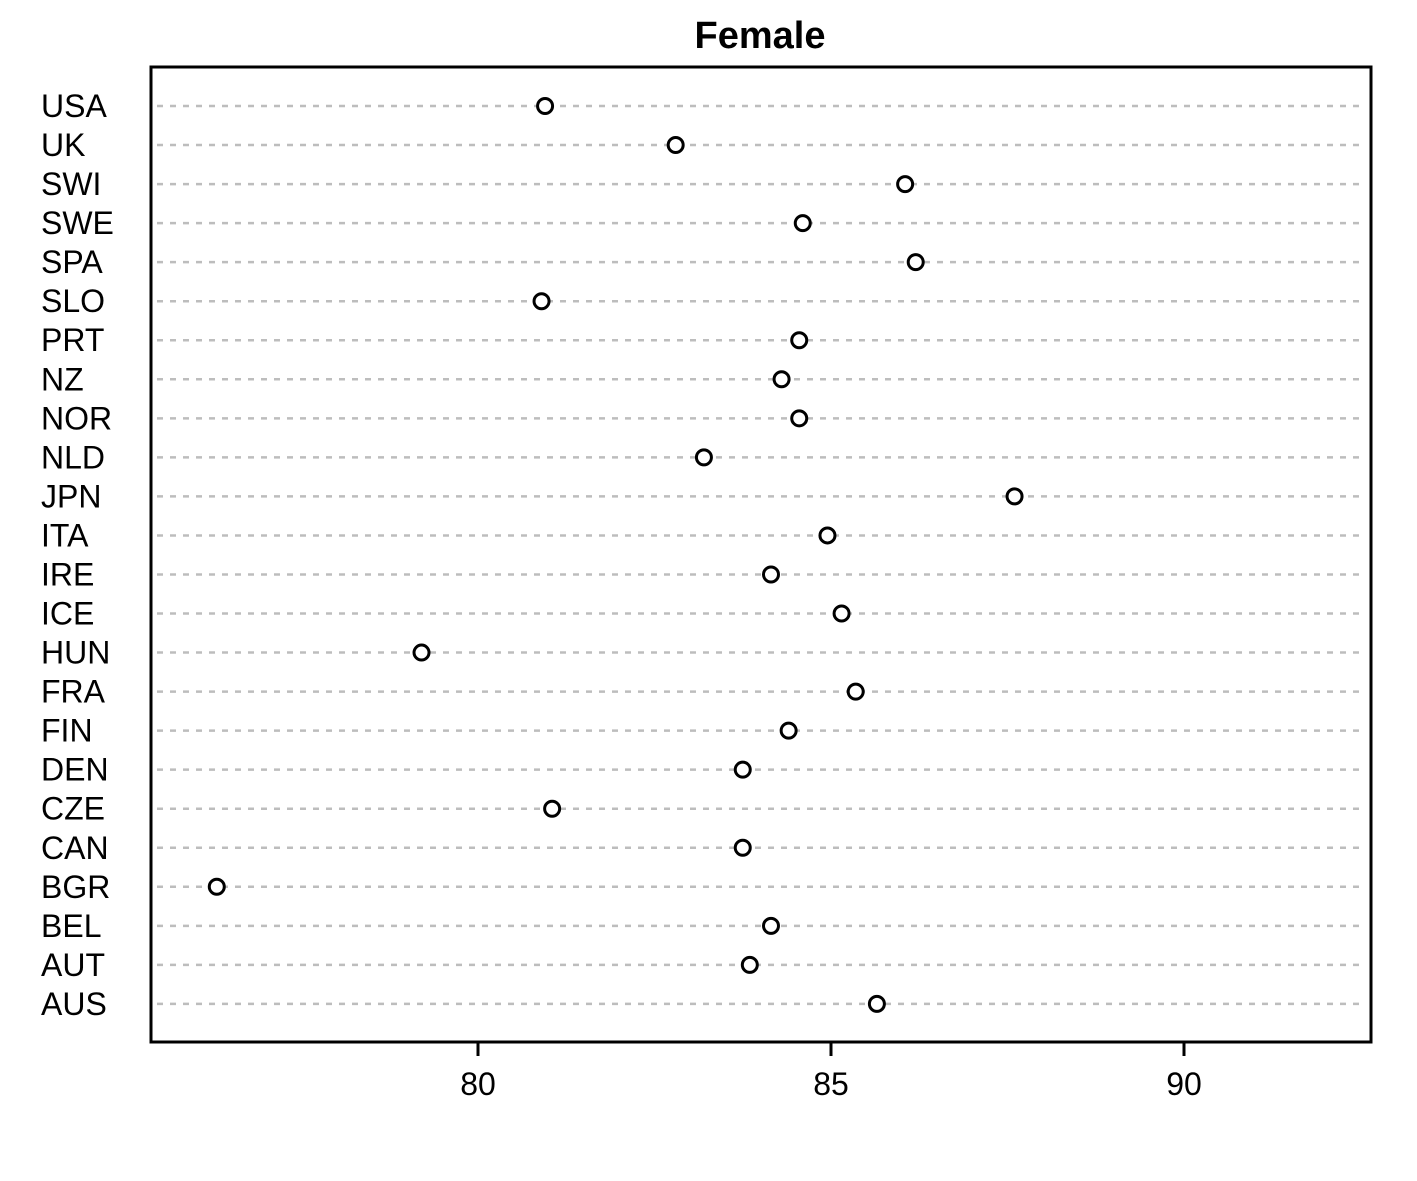 The height and width of the screenshot is (1181, 1417). I want to click on data-point-jpn, so click(1014, 496).